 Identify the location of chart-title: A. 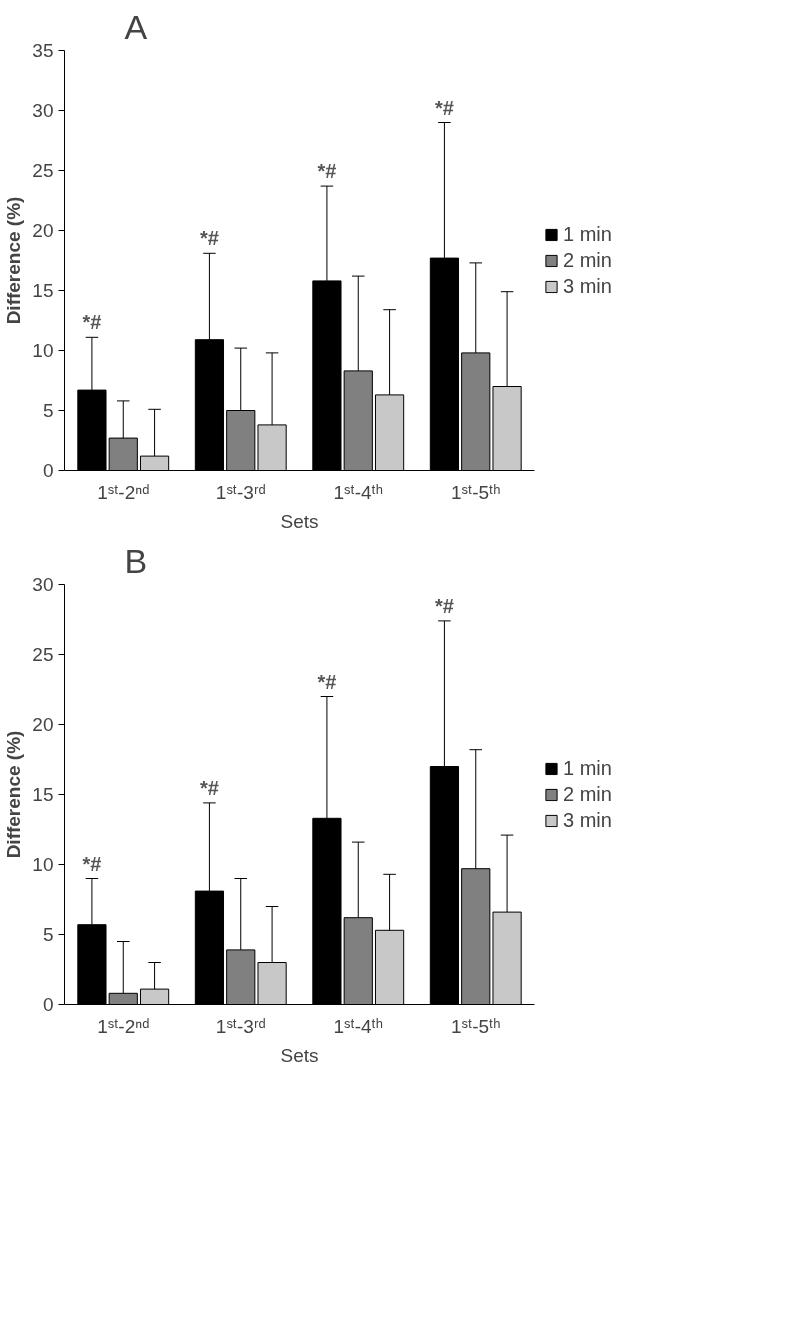
(136, 26).